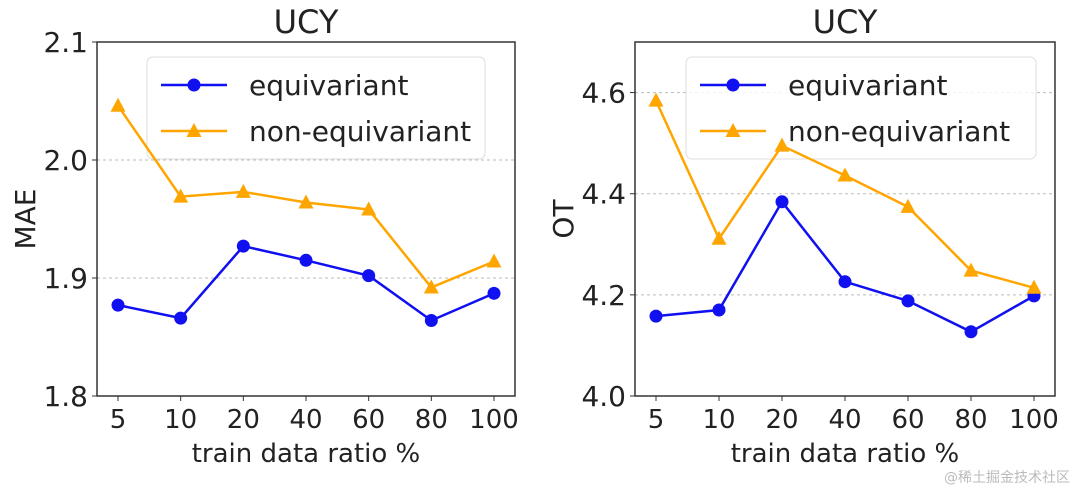  Describe the element at coordinates (65, 396) in the screenshot. I see `y-tick-label: 1.8` at that location.